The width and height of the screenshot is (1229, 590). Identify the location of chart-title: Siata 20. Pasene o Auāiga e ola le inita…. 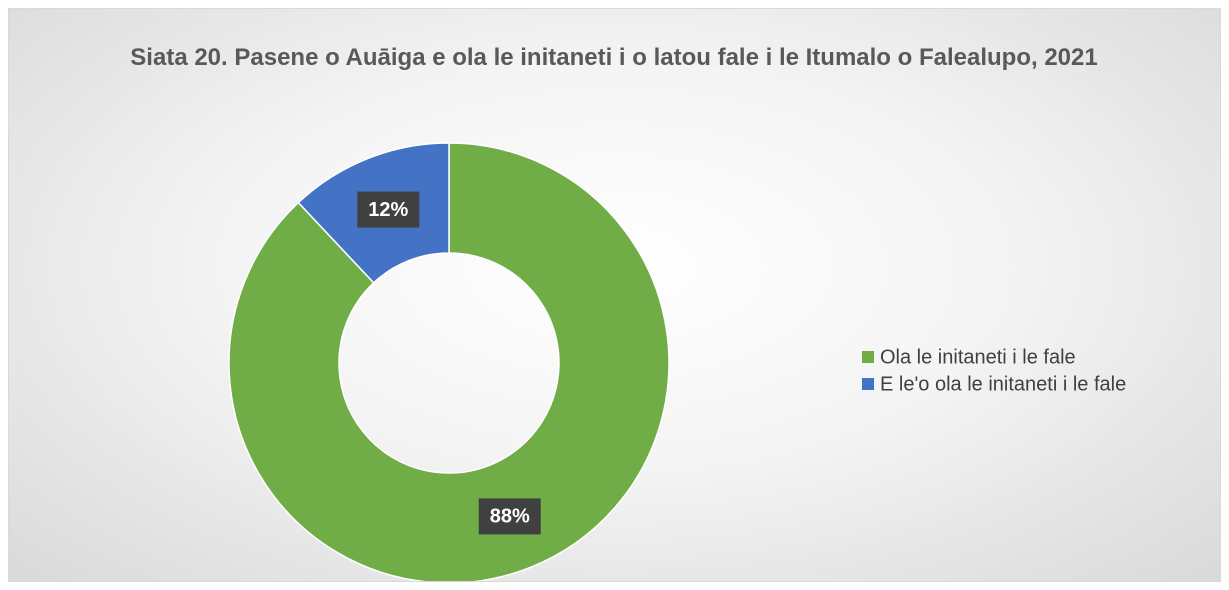
(614, 57).